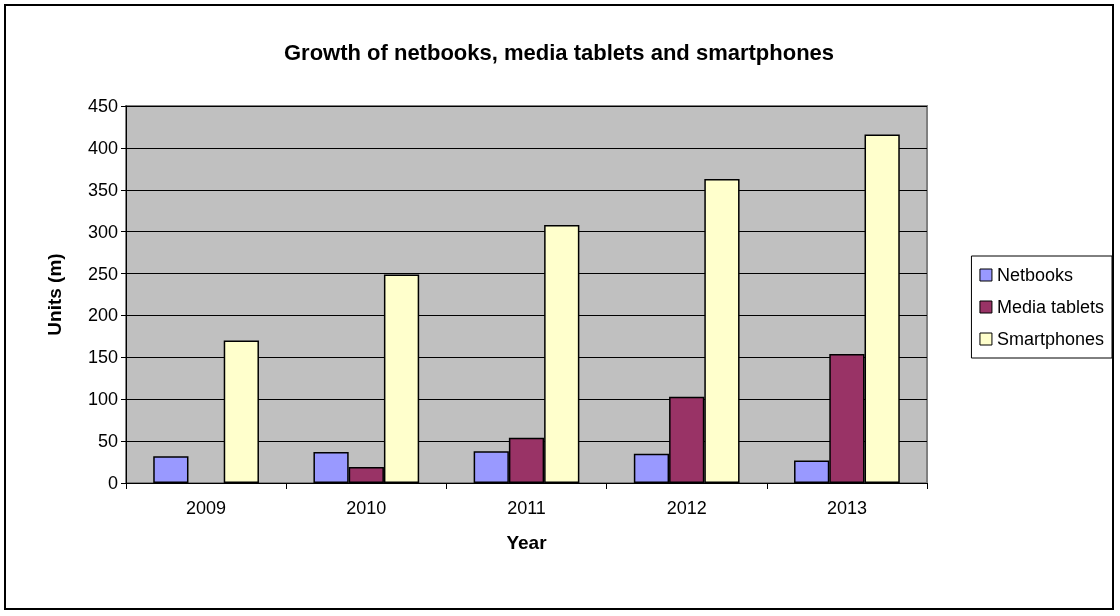 This screenshot has height=616, width=1120. Describe the element at coordinates (102, 189) in the screenshot. I see `y-tick-label: 350` at that location.